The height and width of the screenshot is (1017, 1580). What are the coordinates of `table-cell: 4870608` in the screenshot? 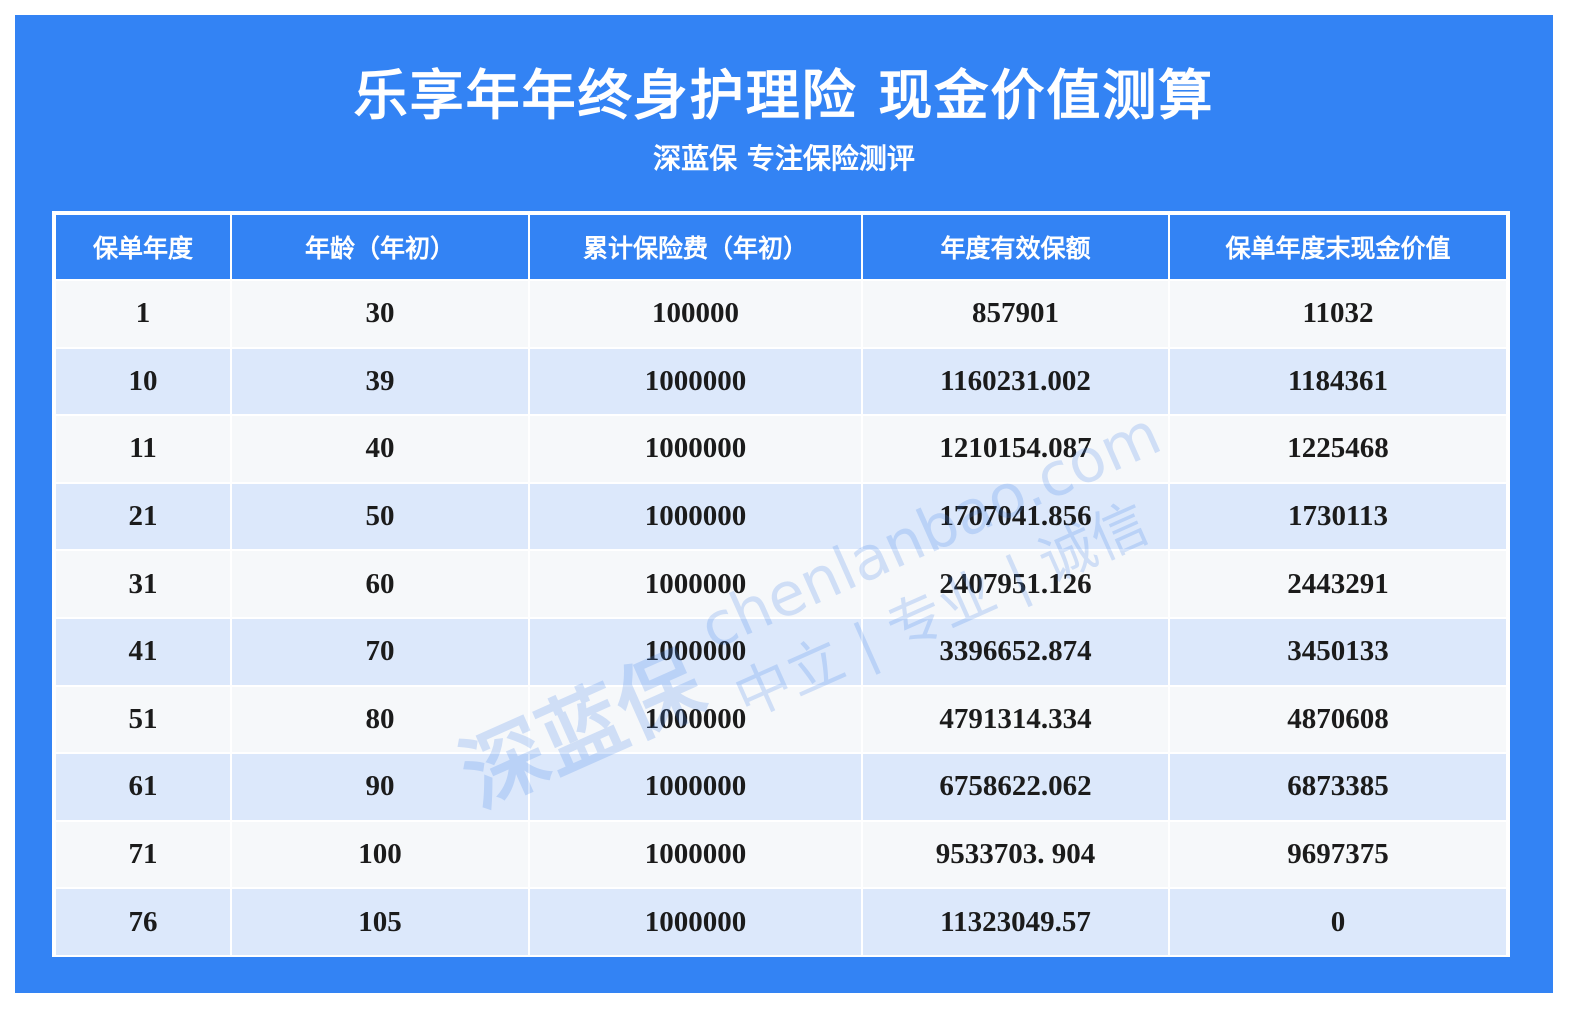 It's located at (1338, 719).